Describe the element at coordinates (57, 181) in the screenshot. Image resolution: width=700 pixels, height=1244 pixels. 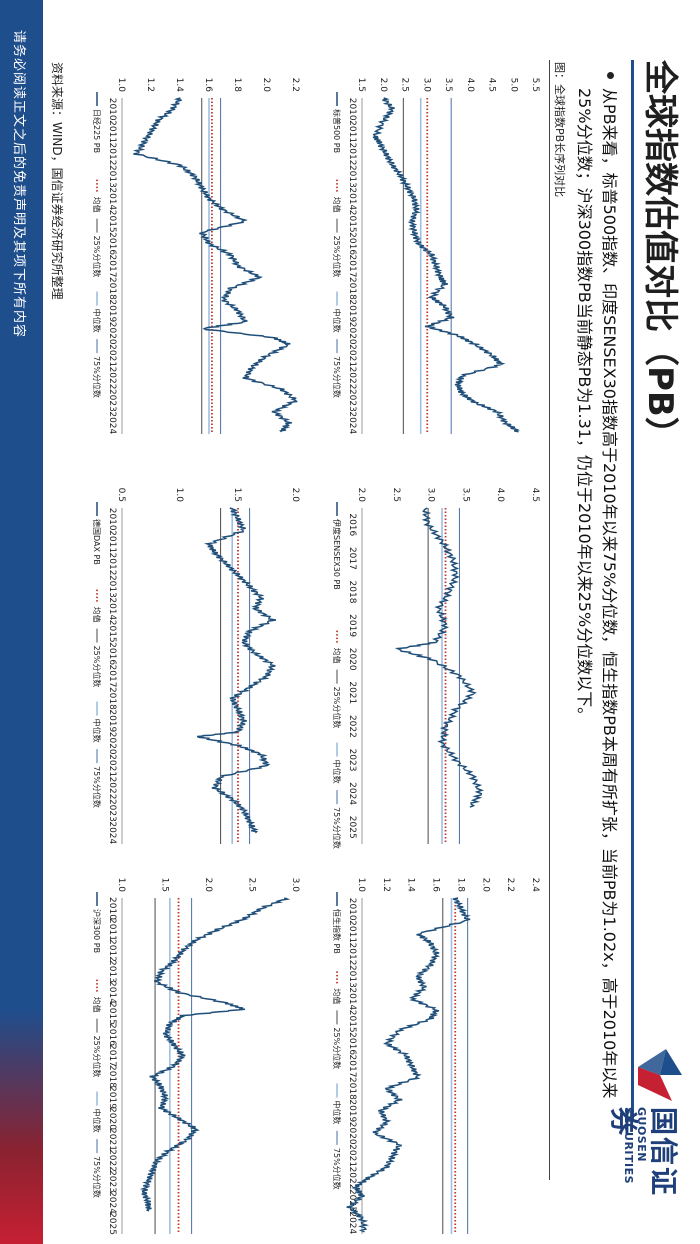
I see `source-note: 资料来源：WIND，国信证券经济研究所整理` at that location.